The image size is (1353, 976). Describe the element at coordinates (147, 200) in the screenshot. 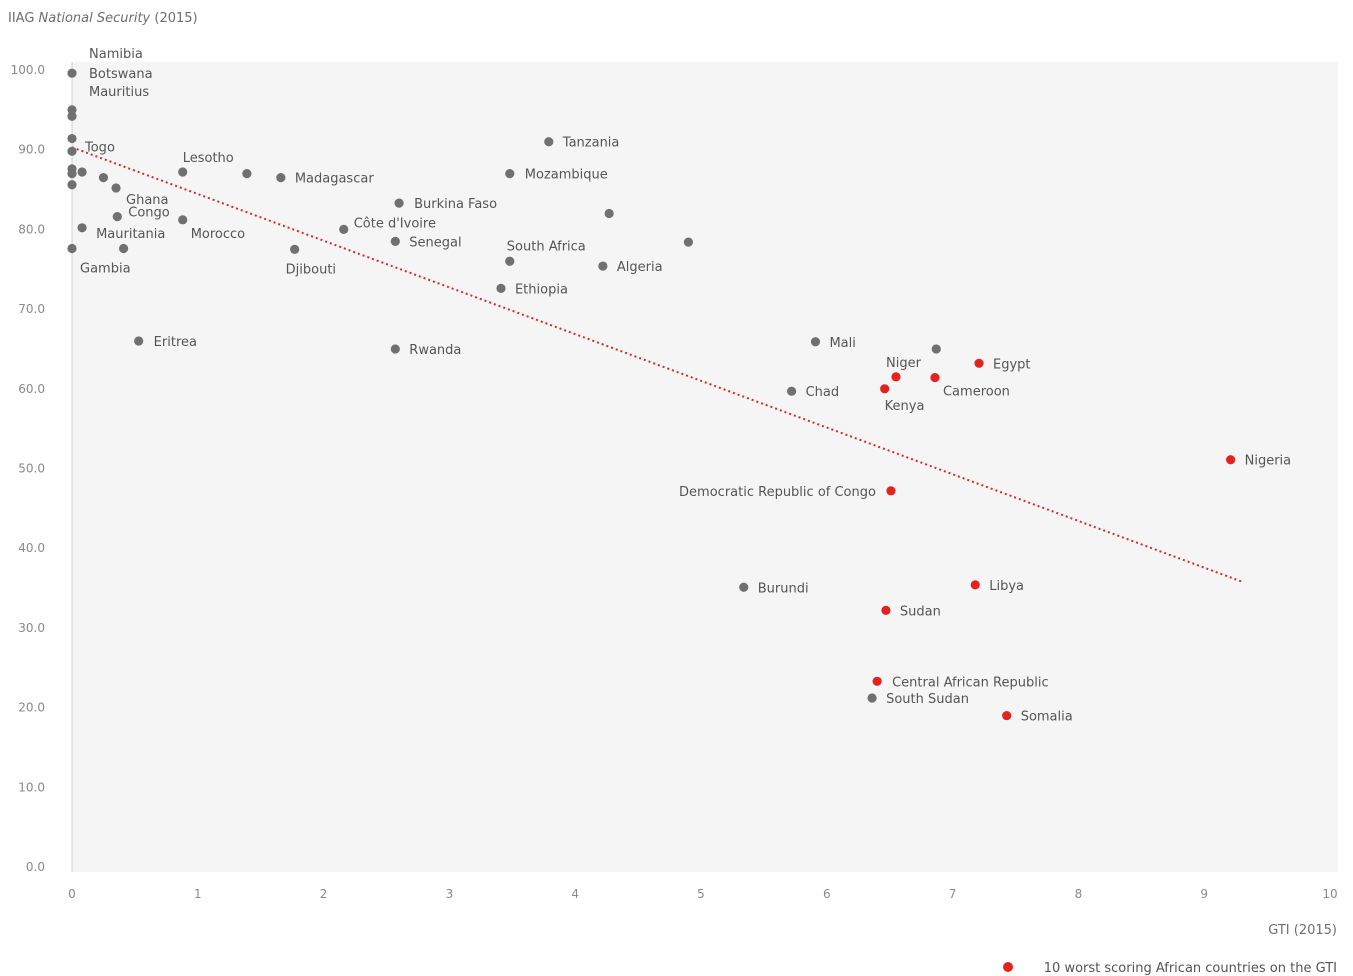

I see `point-label: Ghana` at that location.